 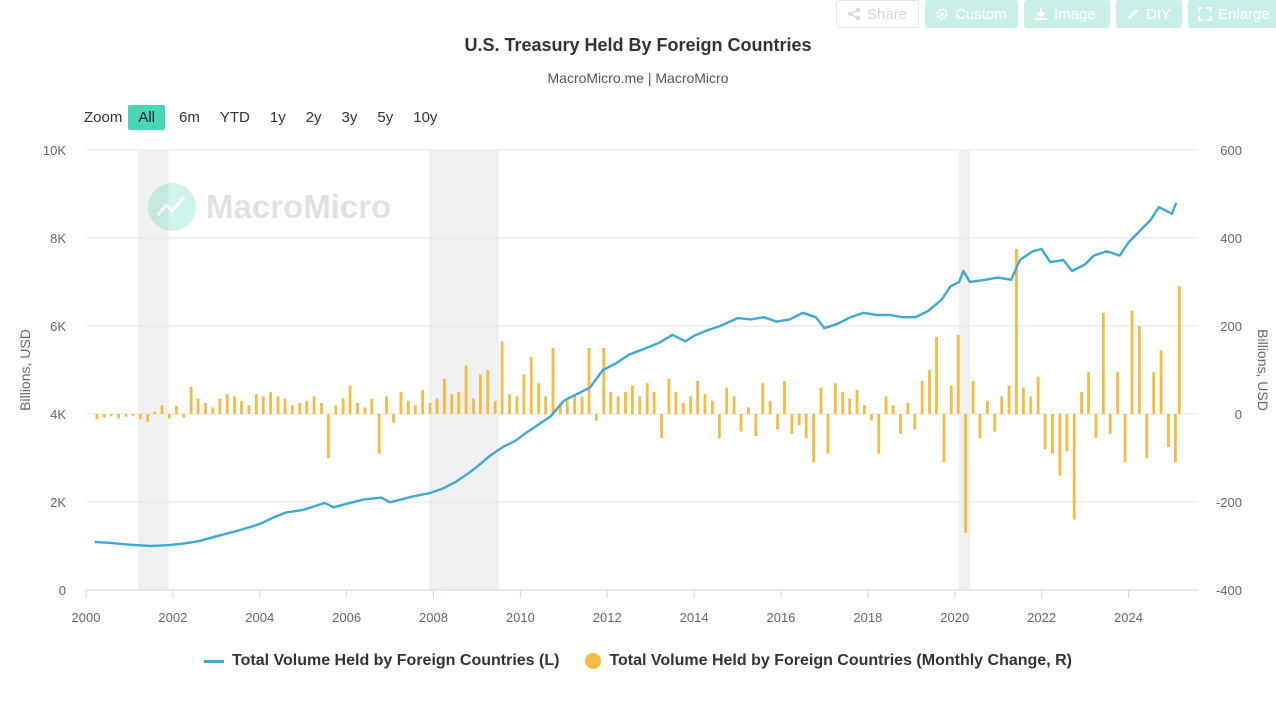 I want to click on zoom-5y-button: 5y, so click(x=385, y=117).